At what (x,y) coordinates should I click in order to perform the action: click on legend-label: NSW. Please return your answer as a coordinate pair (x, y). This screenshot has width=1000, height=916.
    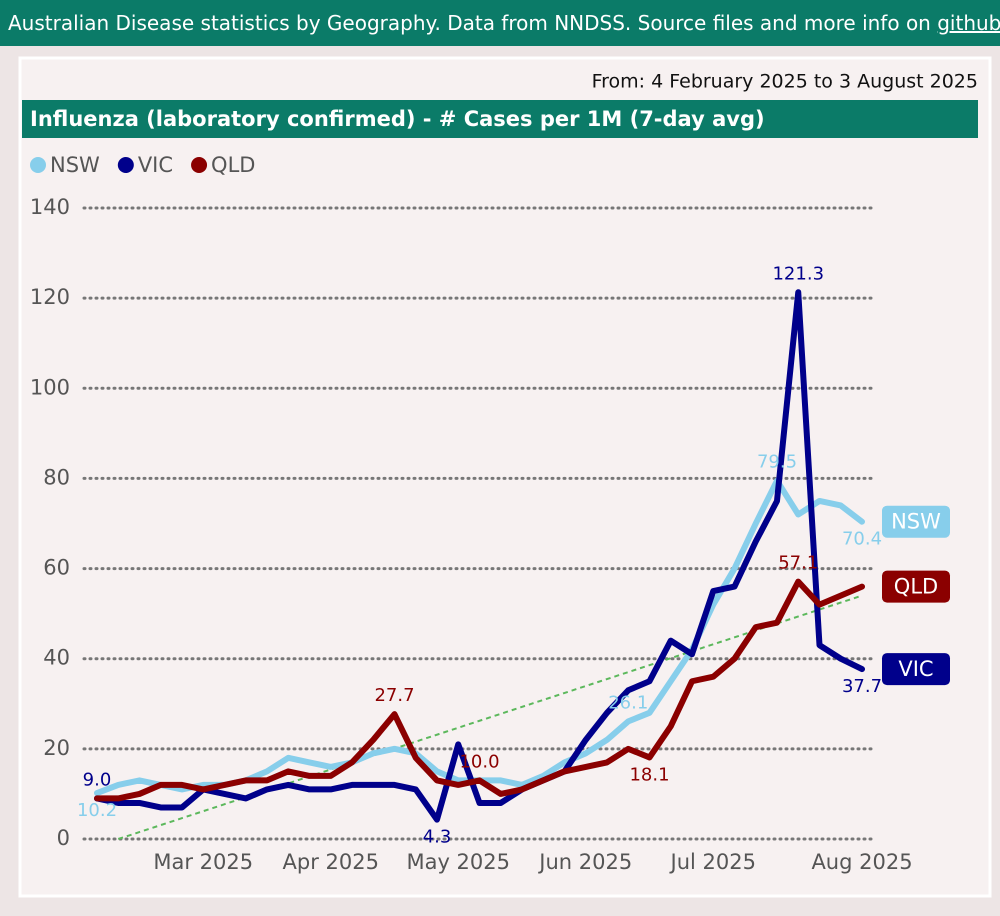
    Looking at the image, I should click on (75, 165).